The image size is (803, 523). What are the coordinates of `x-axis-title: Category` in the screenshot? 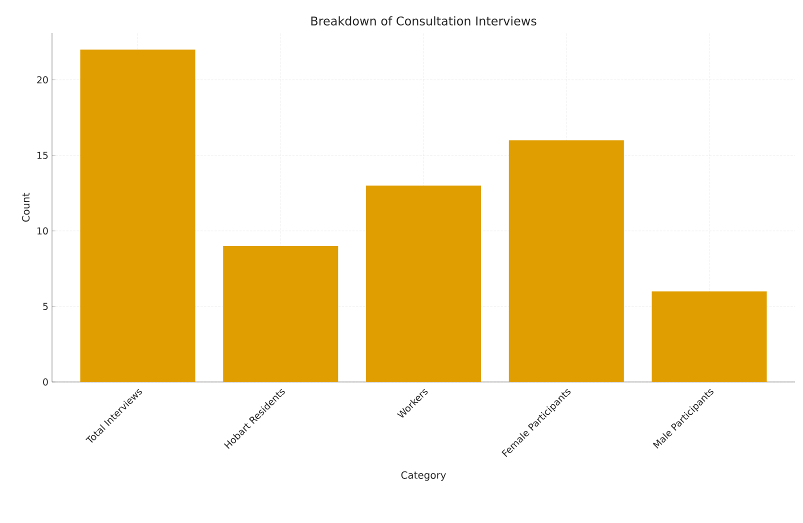 It's located at (423, 476).